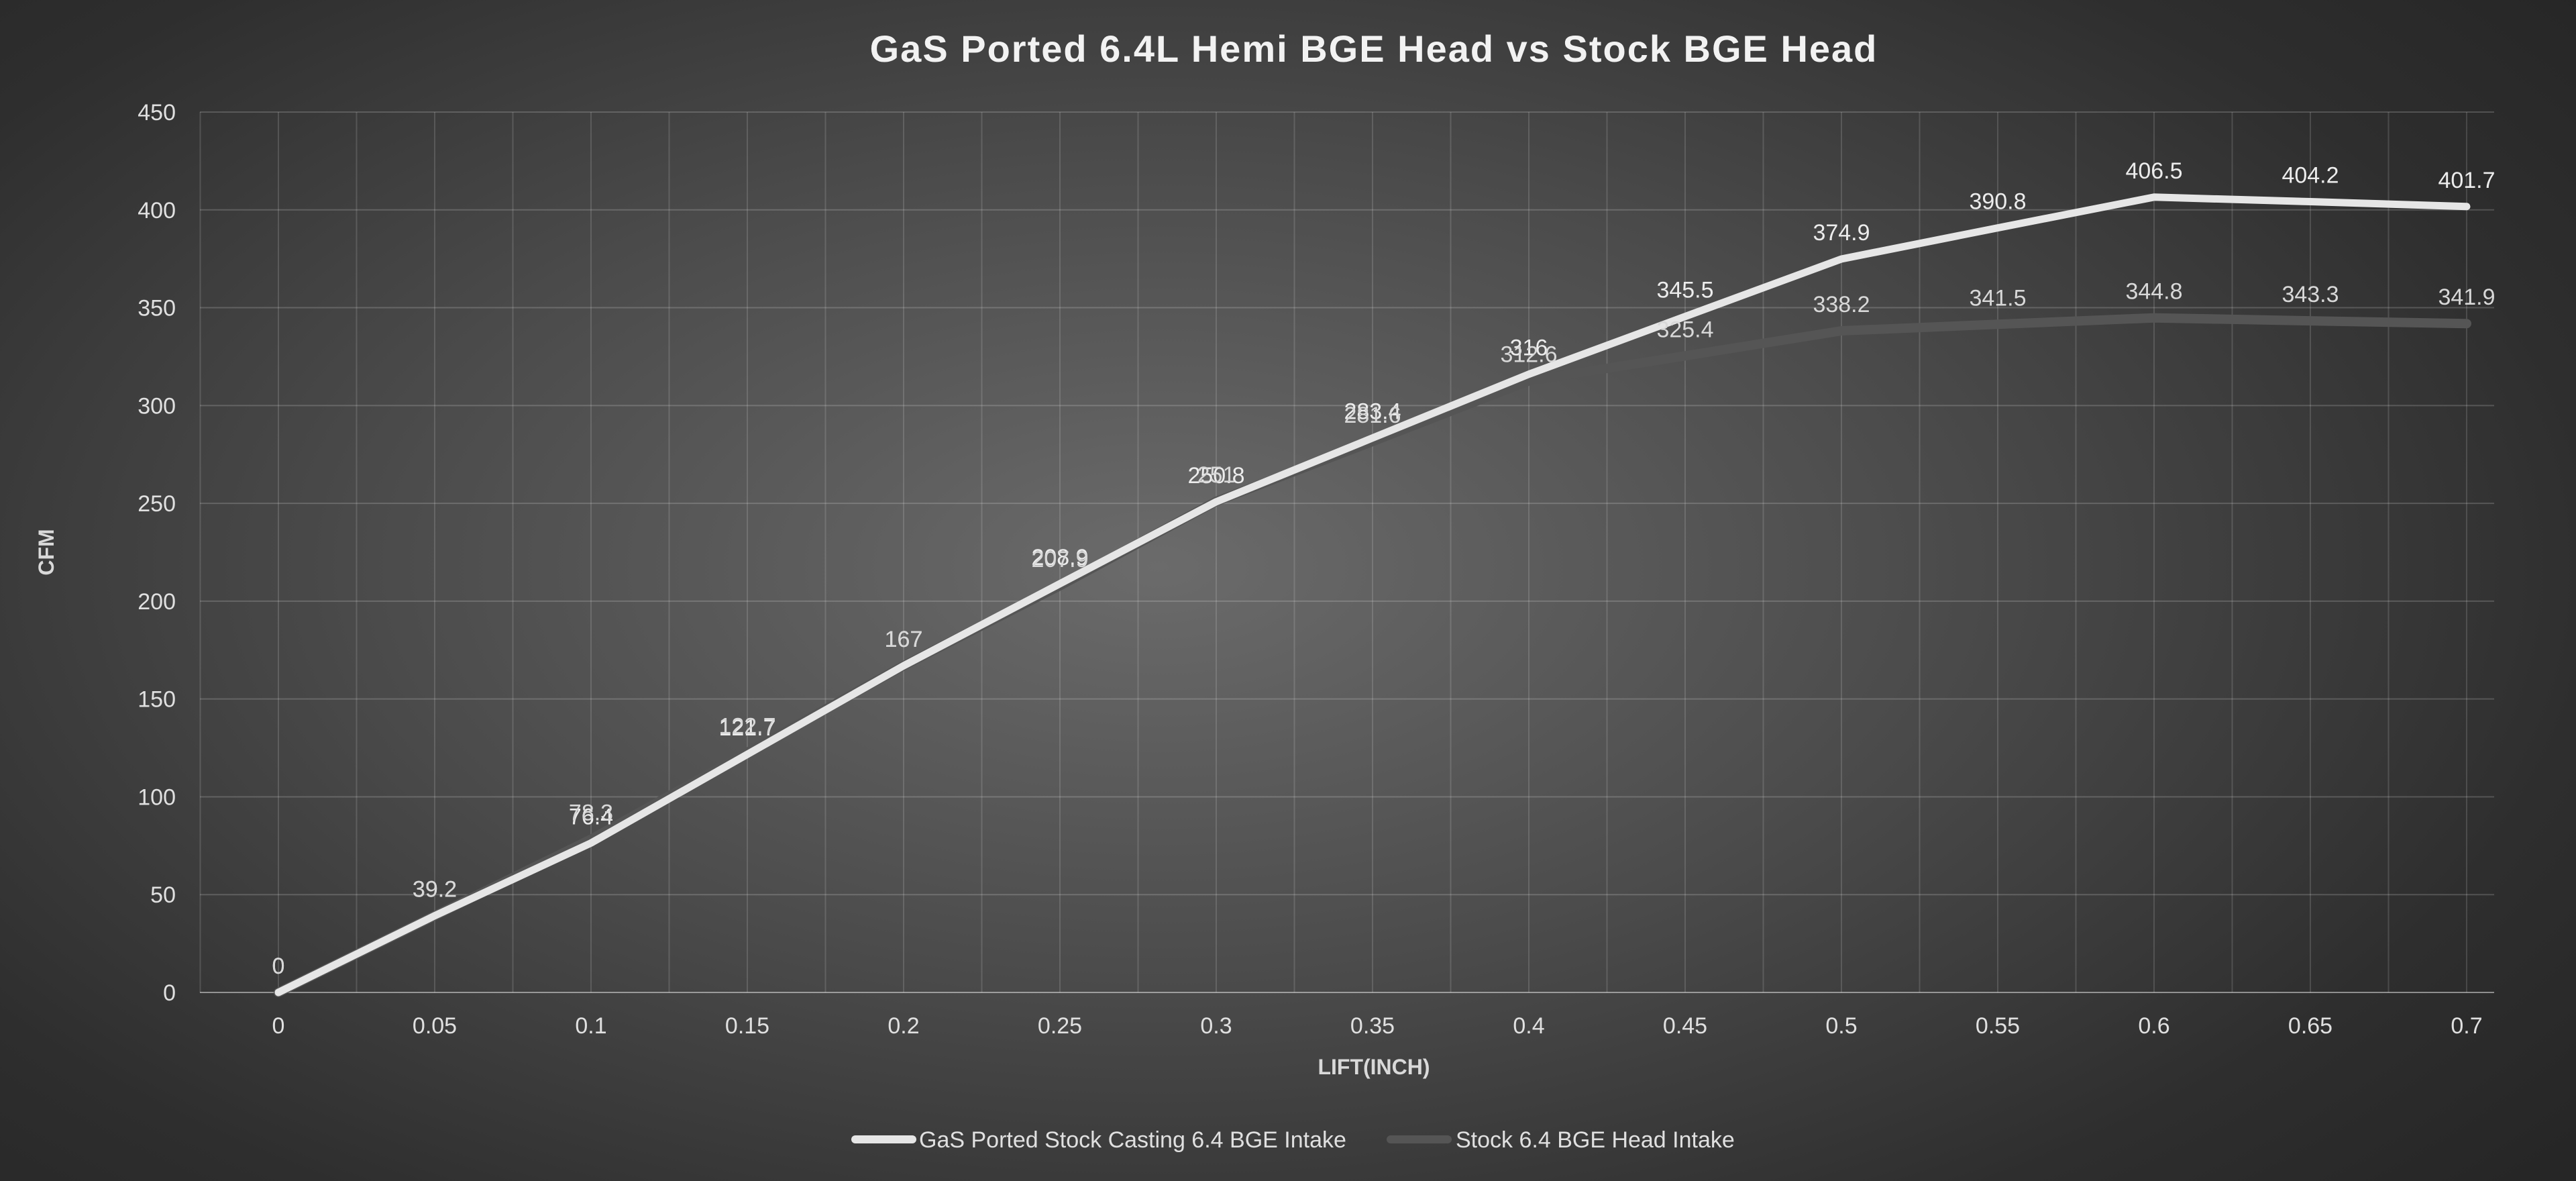 This screenshot has height=1181, width=2576. I want to click on data-label-ported: 250.8, so click(1215, 476).